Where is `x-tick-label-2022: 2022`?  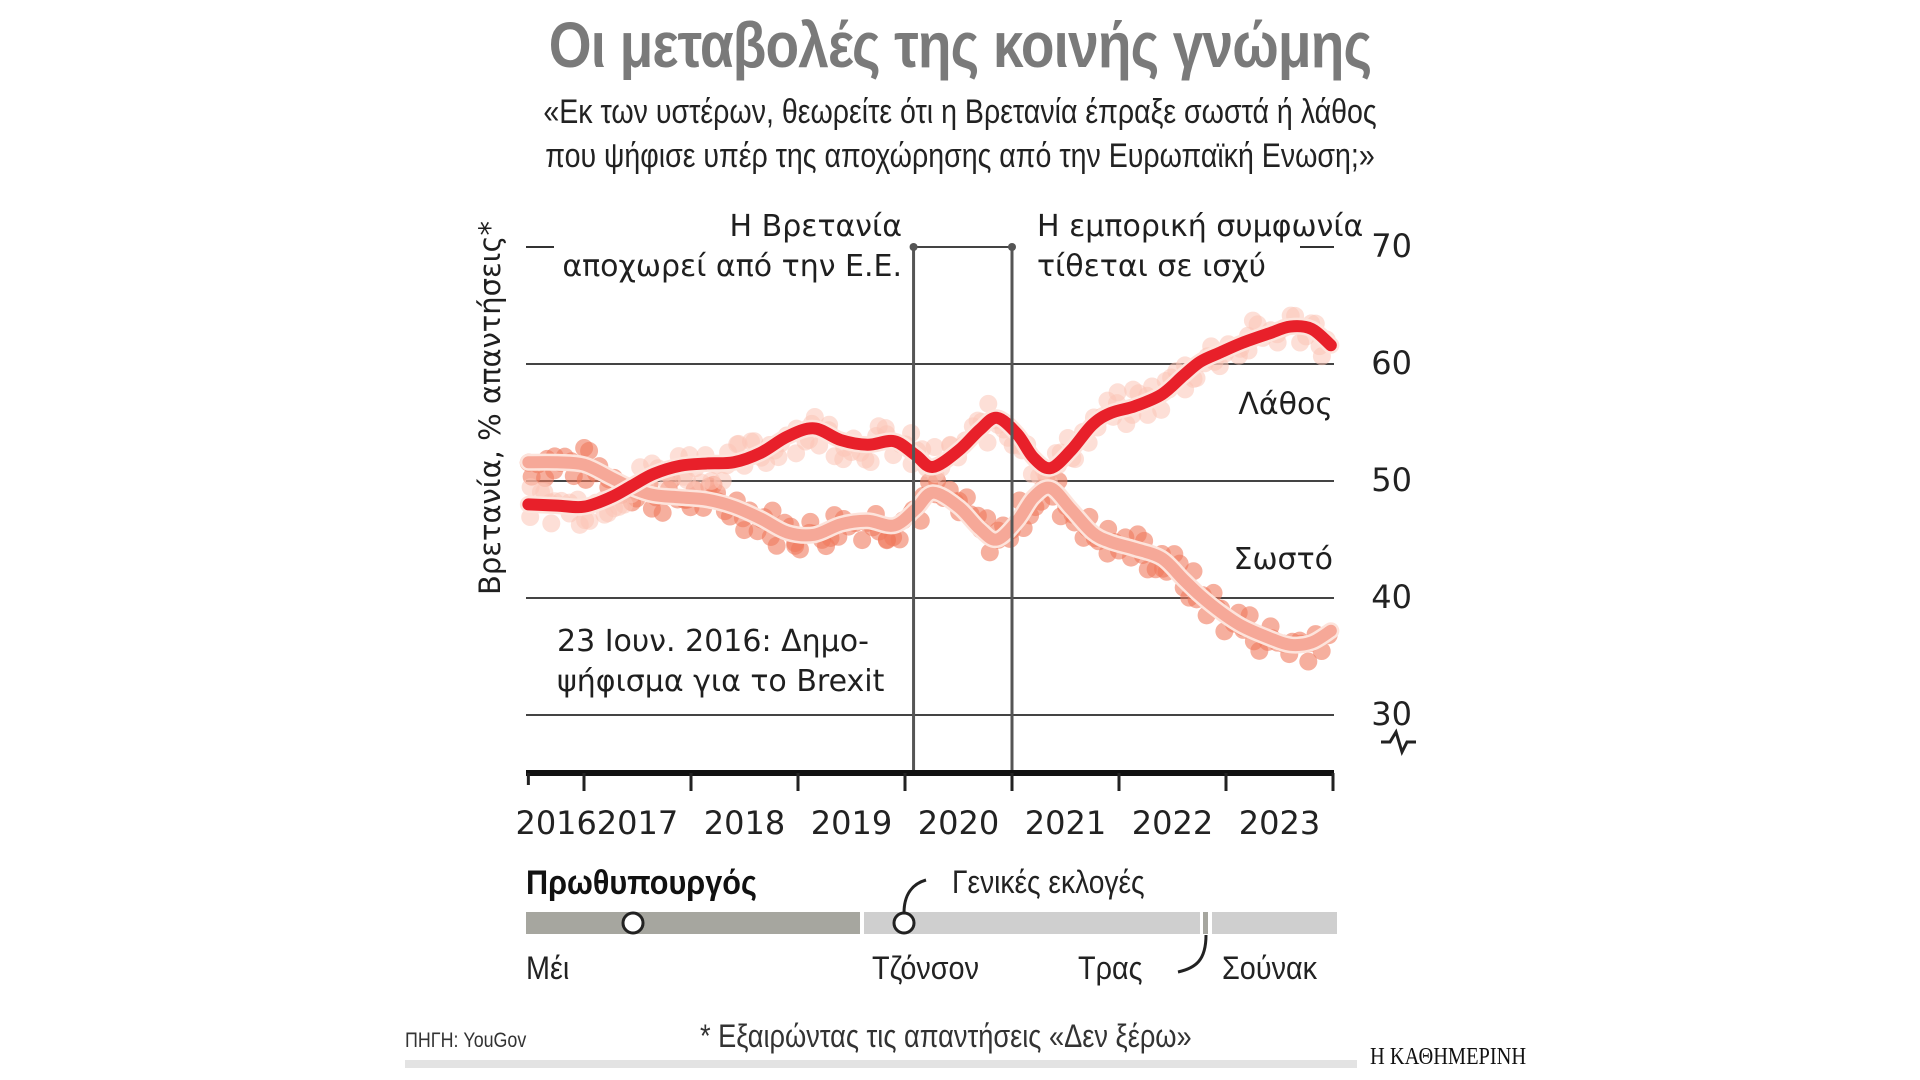 x-tick-label-2022: 2022 is located at coordinates (1172, 823).